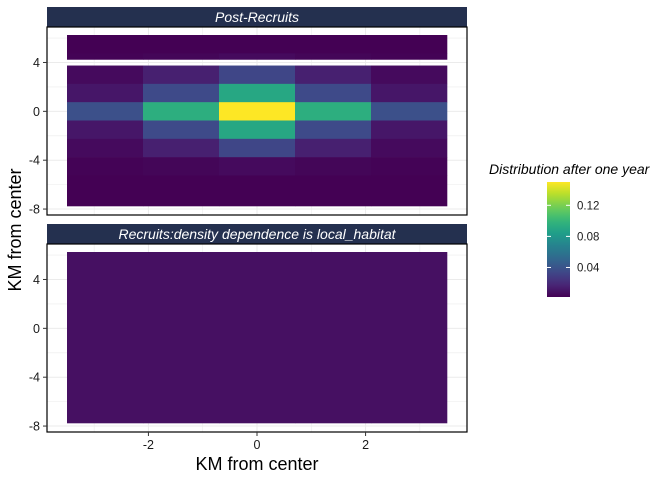  Describe the element at coordinates (148, 445) in the screenshot. I see `x-tick-label: -2` at that location.